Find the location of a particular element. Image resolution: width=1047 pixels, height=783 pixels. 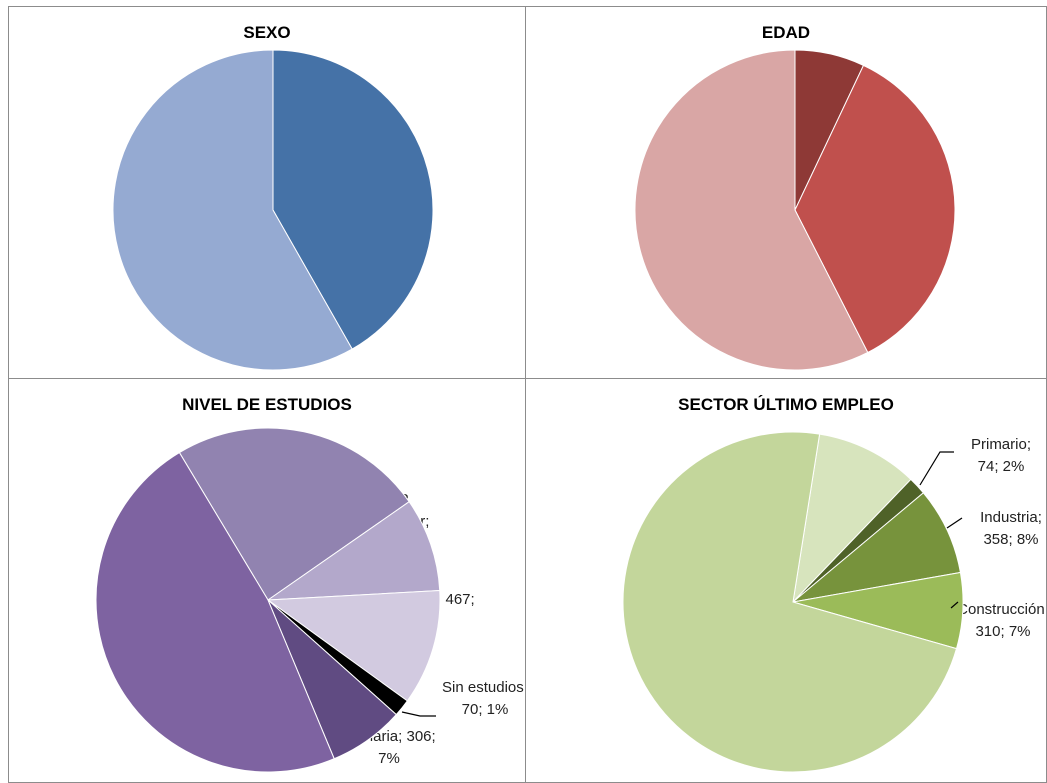

label-value: 358 is located at coordinates (996, 539).